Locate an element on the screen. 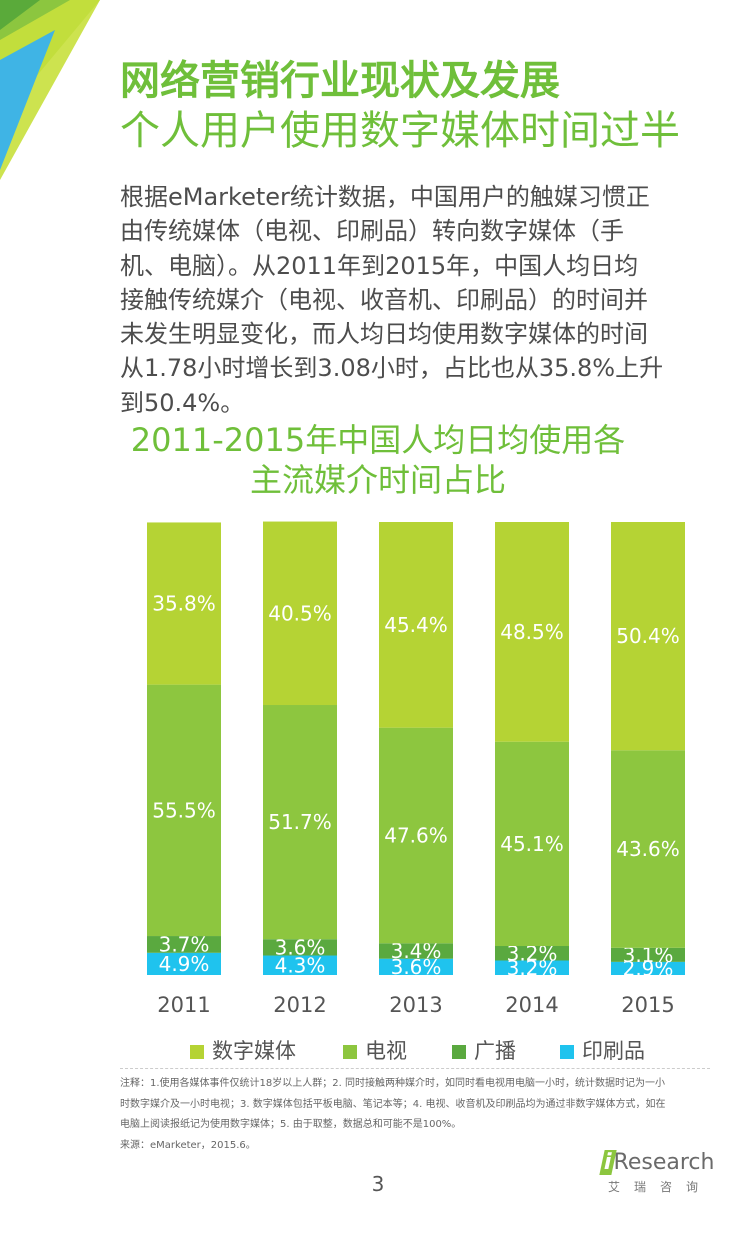 Image resolution: width=756 pixels, height=1240 pixels. data-label: 43.6% is located at coordinates (648, 849).